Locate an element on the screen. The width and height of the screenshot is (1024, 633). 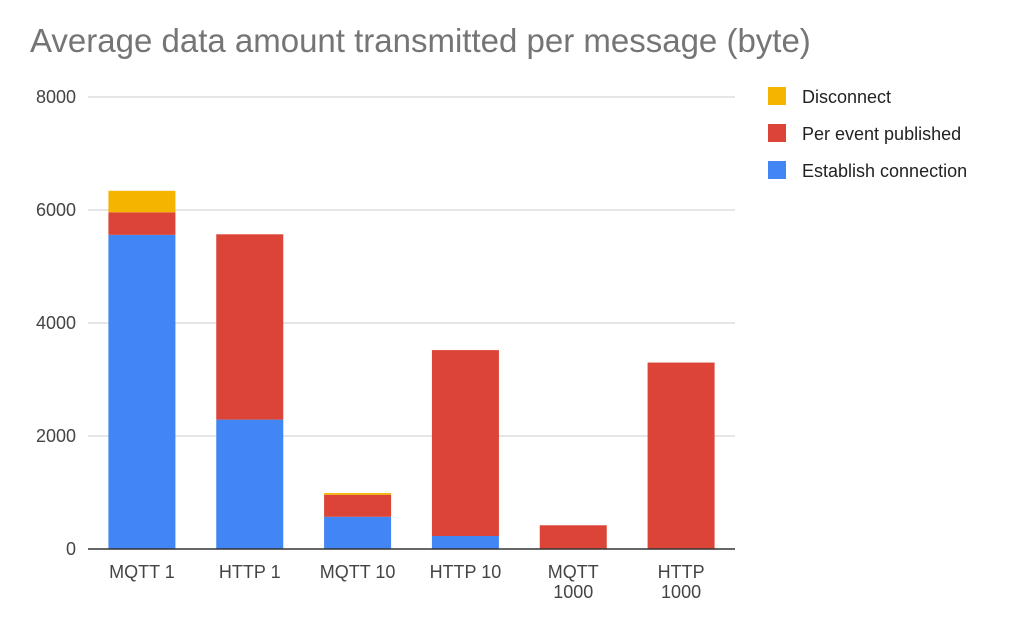
legend-label: Disconnect is located at coordinates (846, 97).